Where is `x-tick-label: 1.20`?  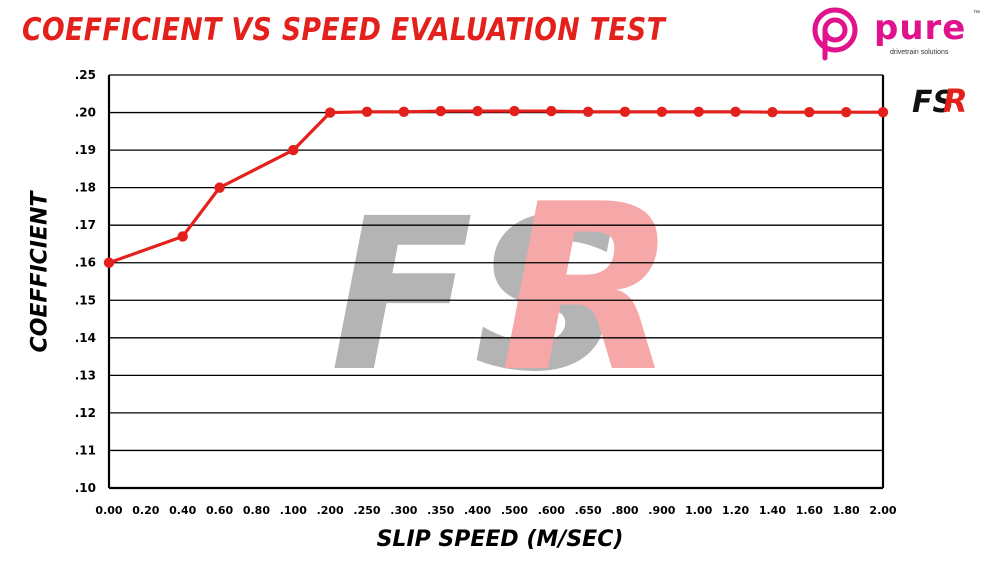
x-tick-label: 1.20 is located at coordinates (735, 510).